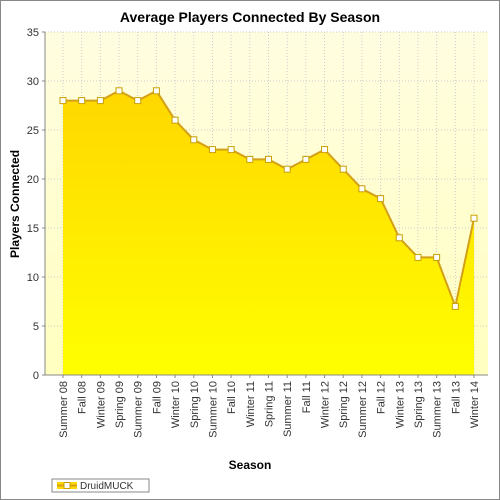  I want to click on x-tick-label: Winter 09, so click(101, 404).